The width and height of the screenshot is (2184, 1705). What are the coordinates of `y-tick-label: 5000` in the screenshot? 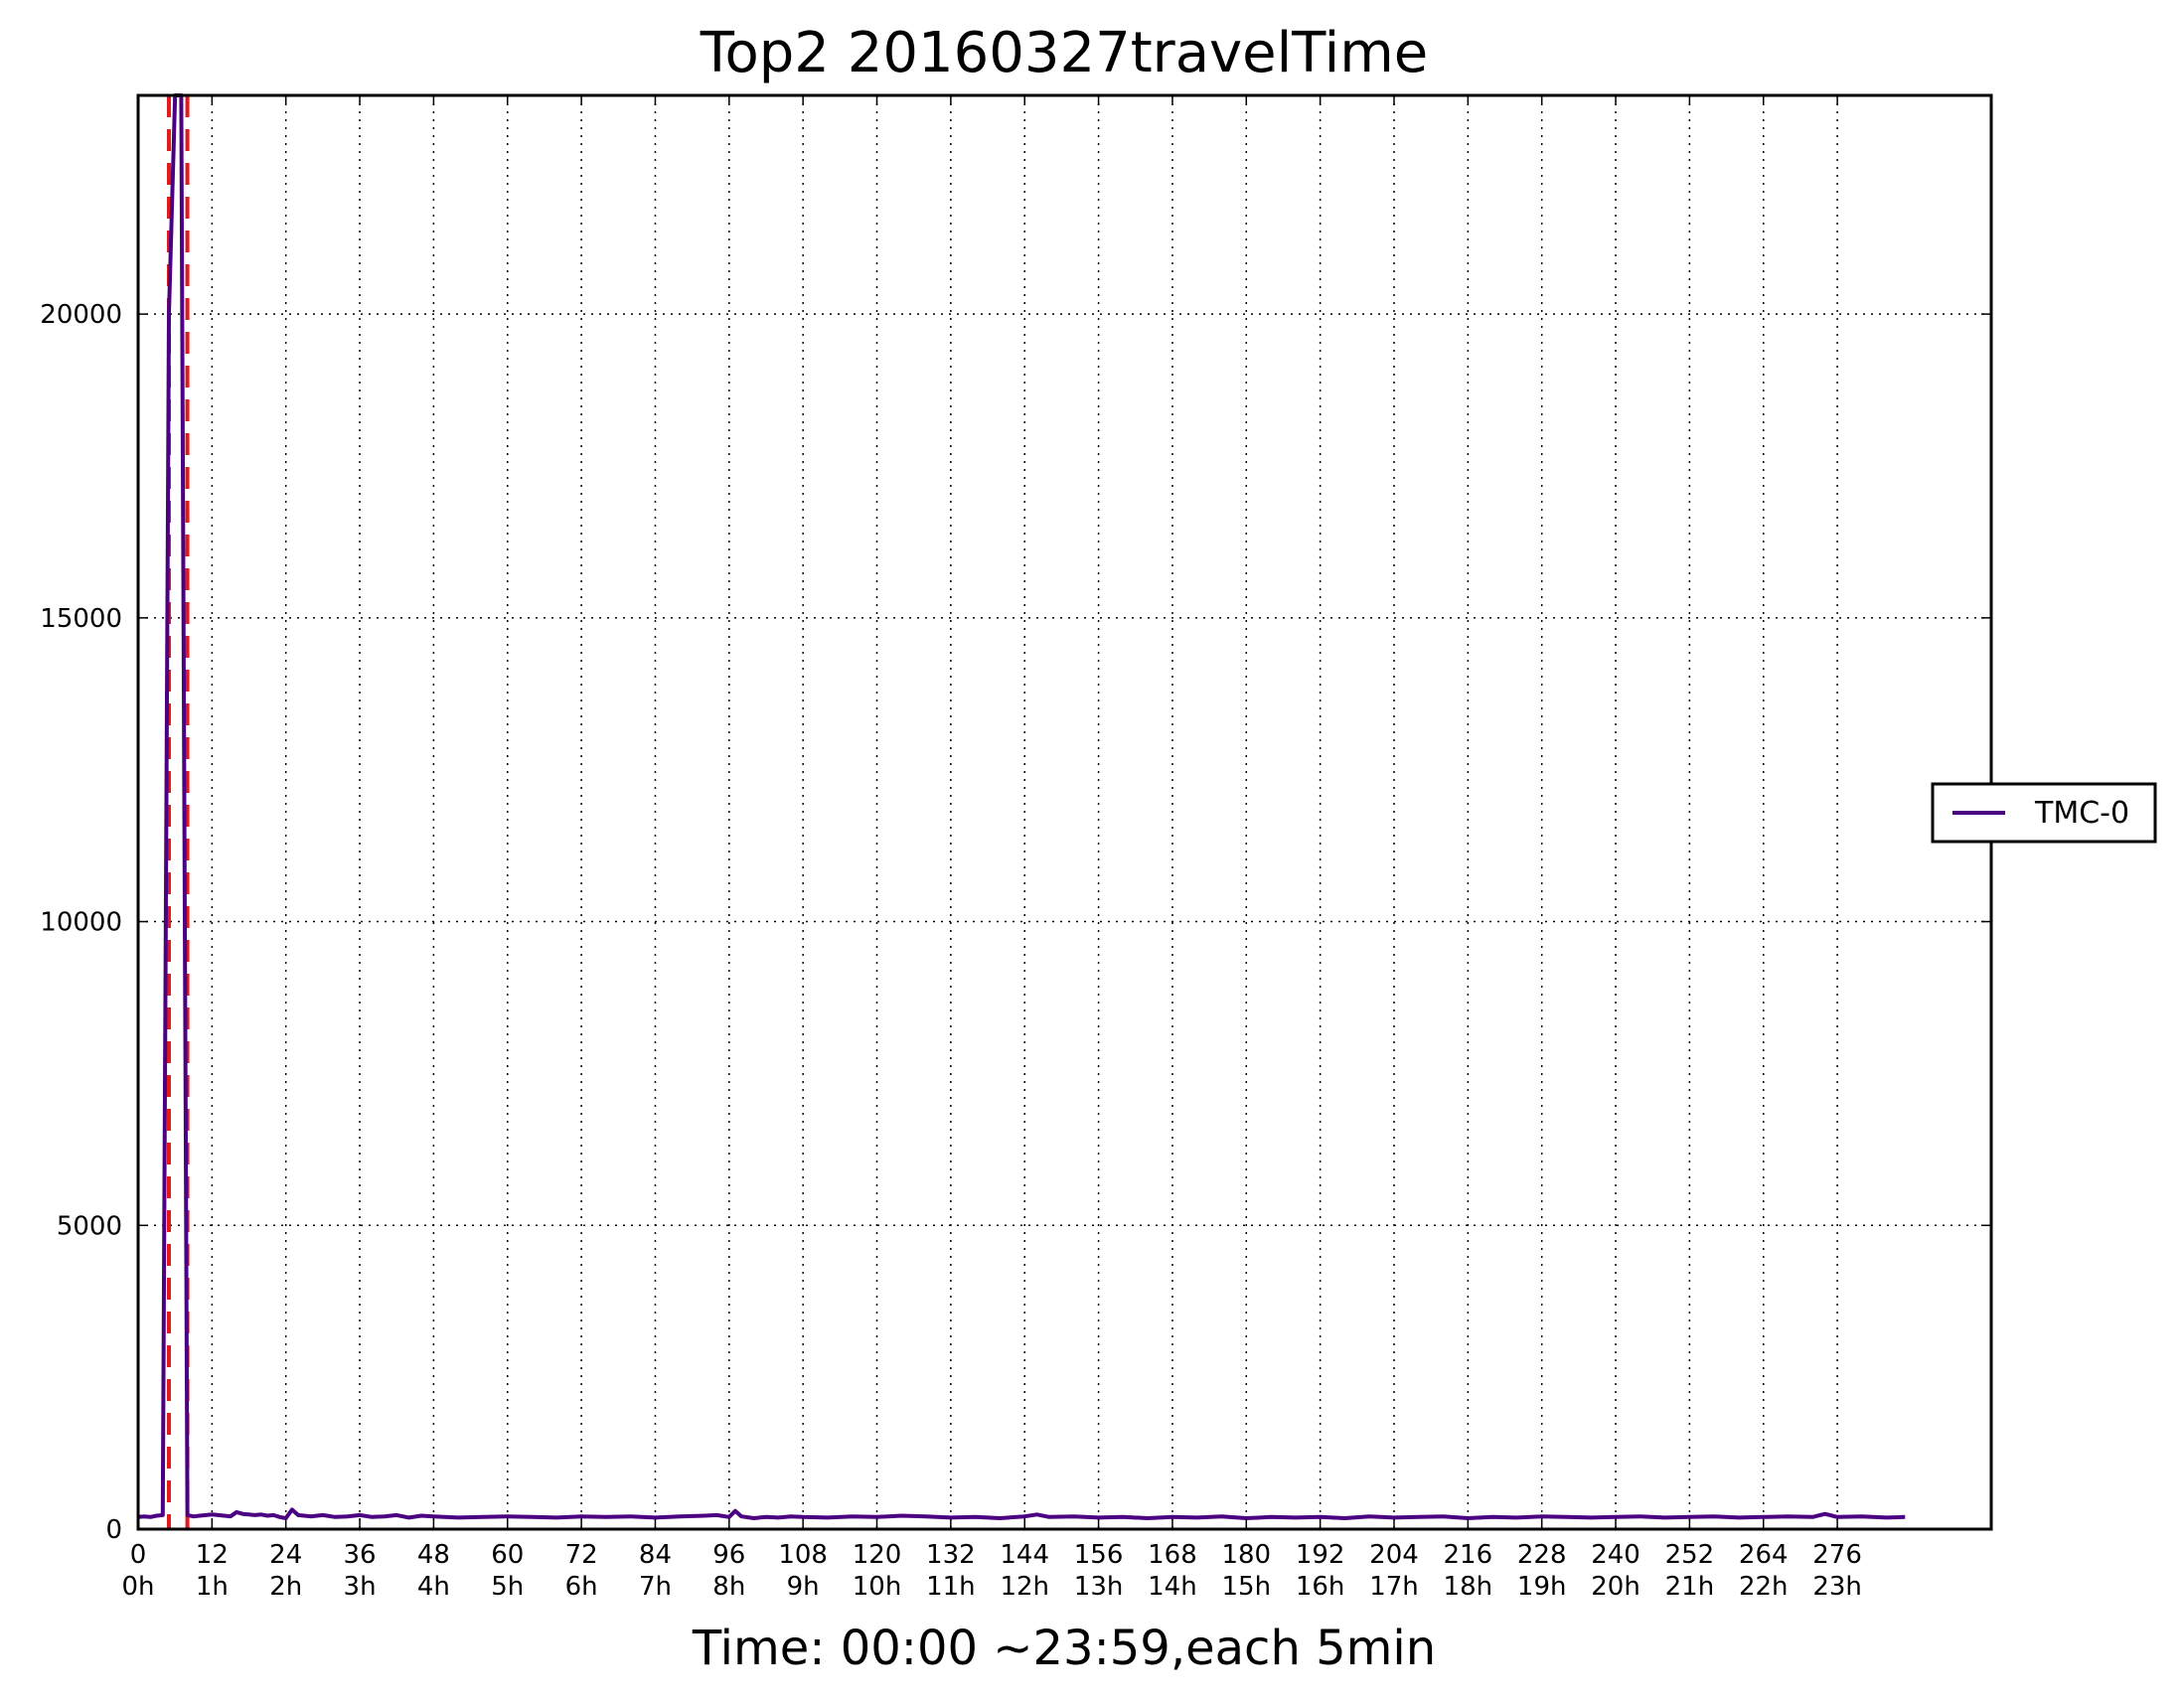 It's located at (89, 1226).